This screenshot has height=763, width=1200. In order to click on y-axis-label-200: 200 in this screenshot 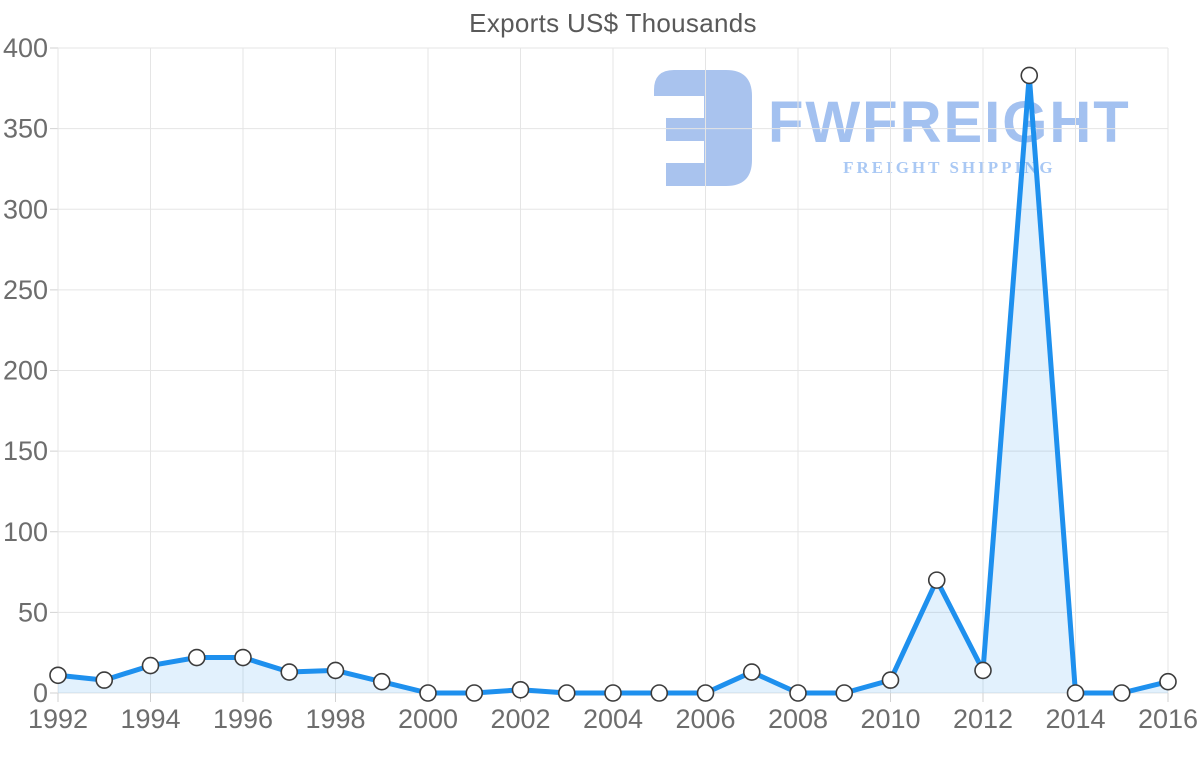, I will do `click(25, 371)`.